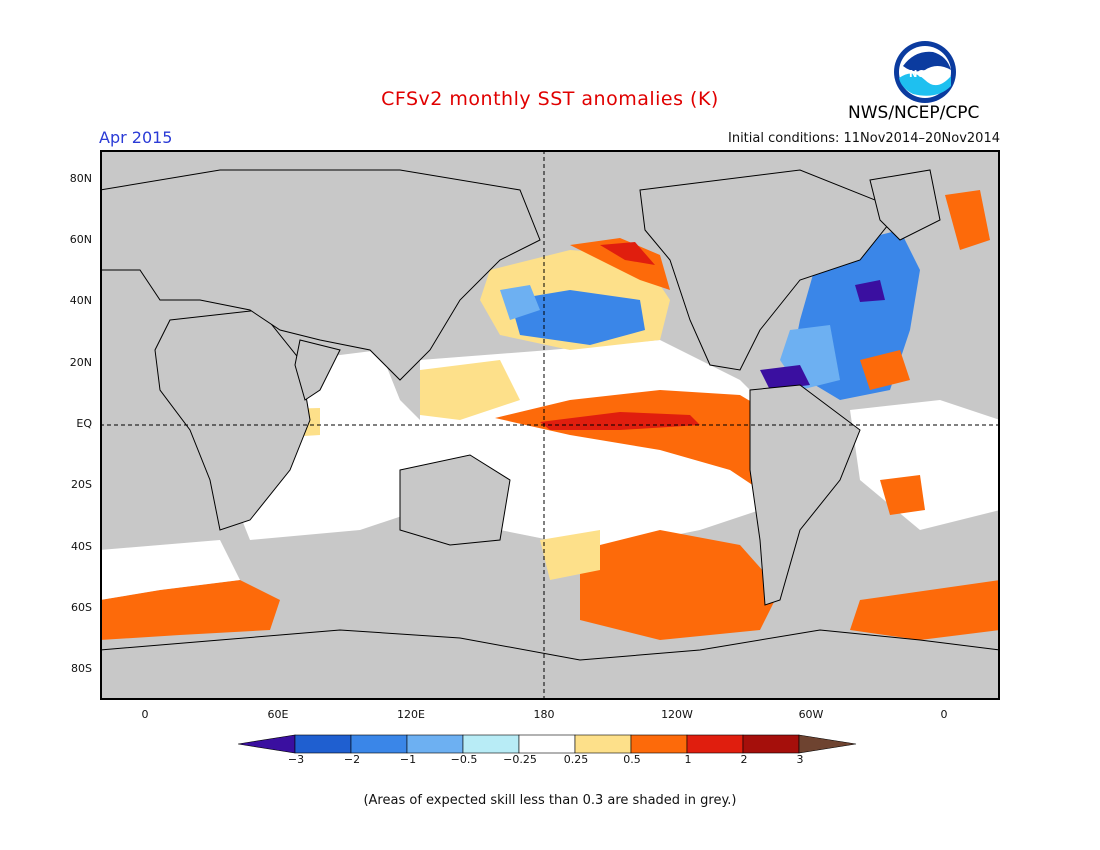  Describe the element at coordinates (688, 759) in the screenshot. I see `colorbar-label: 1` at that location.